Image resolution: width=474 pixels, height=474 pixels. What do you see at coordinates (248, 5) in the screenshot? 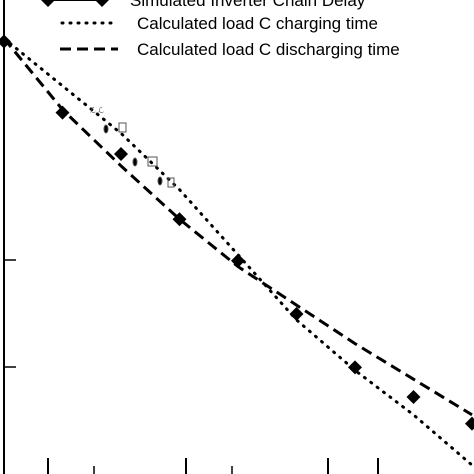
I see `legend-entry: Simulated Inverter Chain Delay` at bounding box center [248, 5].